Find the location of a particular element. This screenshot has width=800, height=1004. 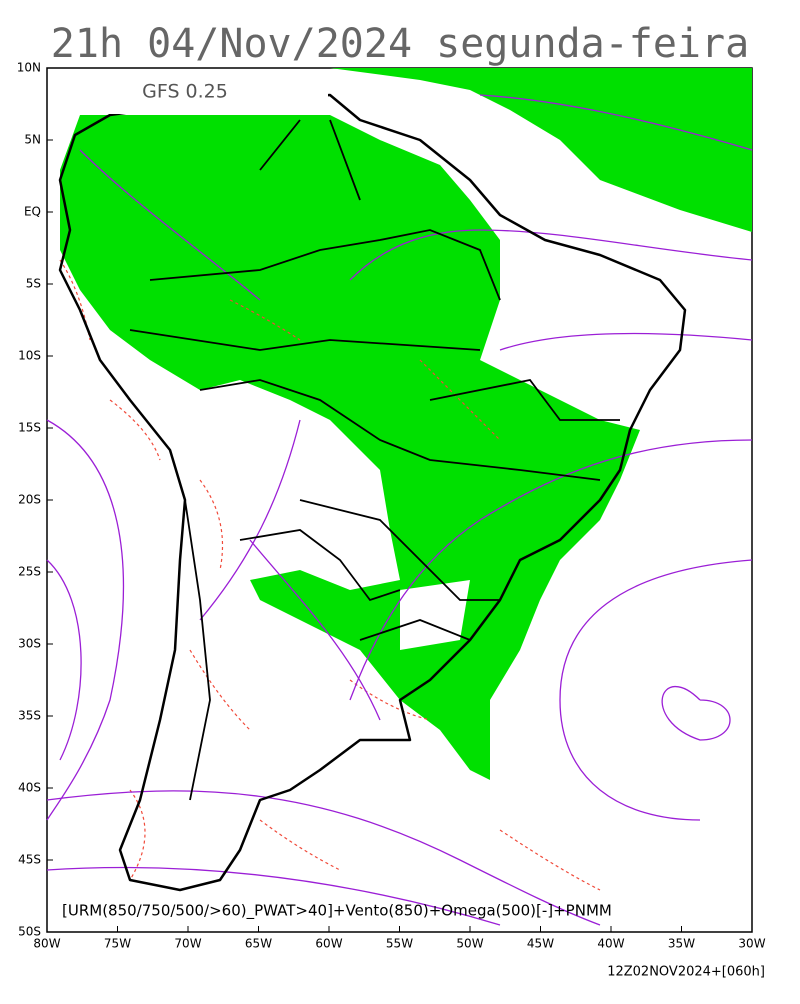

lat-label: 35S is located at coordinates (29, 716).